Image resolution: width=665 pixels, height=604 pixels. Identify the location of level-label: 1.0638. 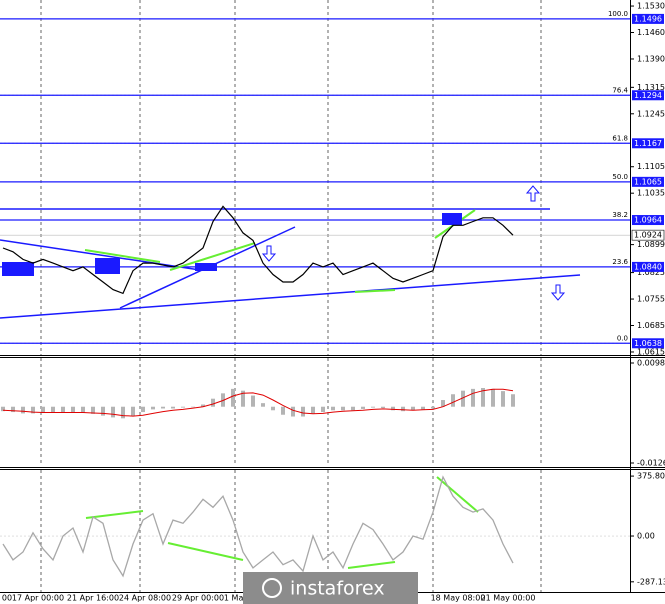
(648, 343).